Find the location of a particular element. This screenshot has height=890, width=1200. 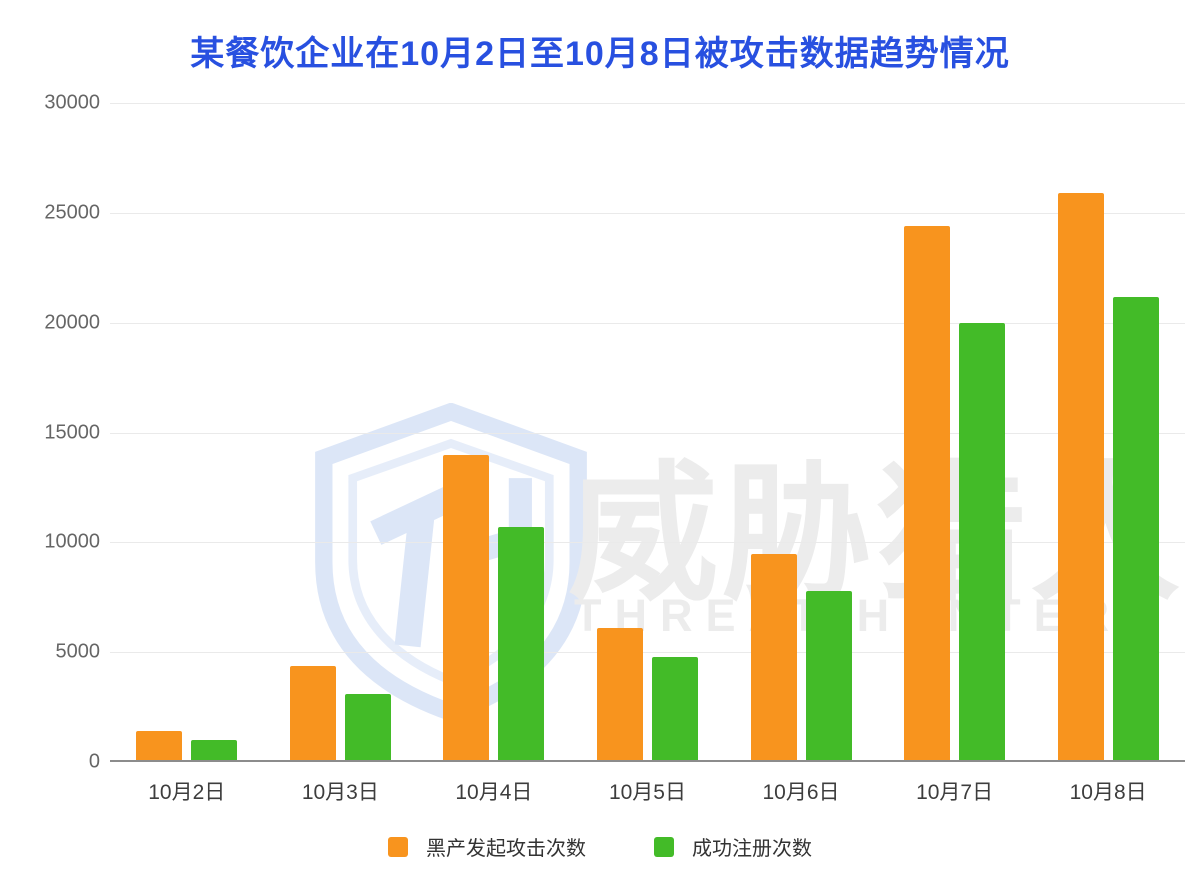

y-tick-label: 30000 is located at coordinates (72, 102).